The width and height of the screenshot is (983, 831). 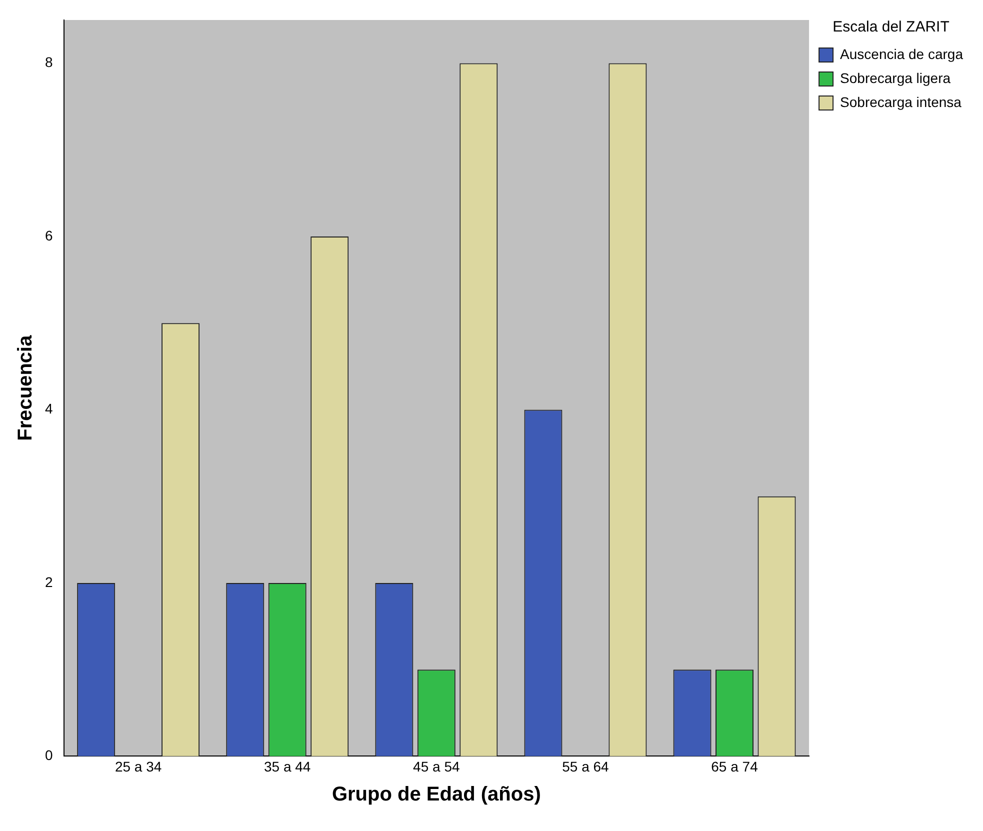 What do you see at coordinates (895, 78) in the screenshot?
I see `legend-label: Sobrecarga ligera` at bounding box center [895, 78].